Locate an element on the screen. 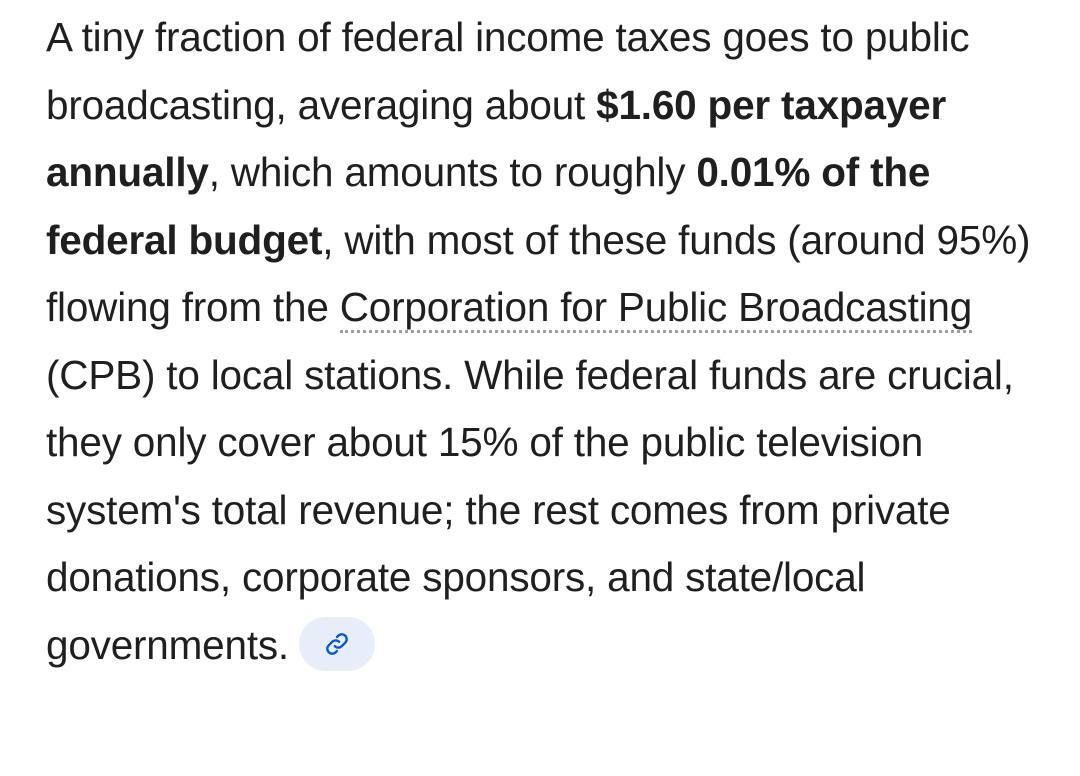 This screenshot has width=1080, height=776. link-icon is located at coordinates (337, 643).